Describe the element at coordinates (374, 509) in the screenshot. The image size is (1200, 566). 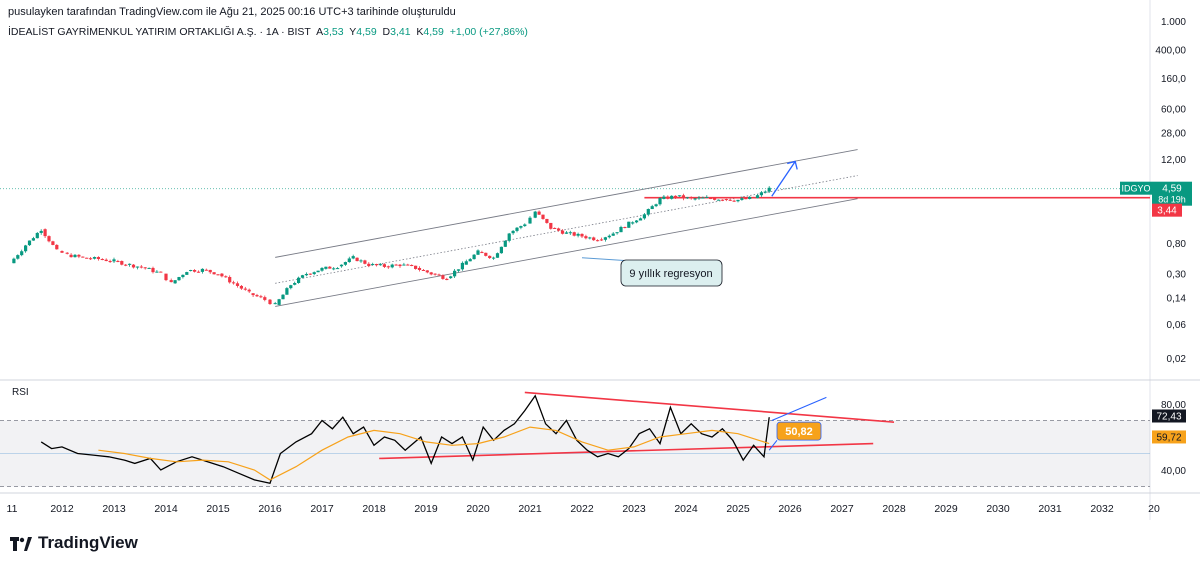
I see `time-tick-label: 2018` at that location.